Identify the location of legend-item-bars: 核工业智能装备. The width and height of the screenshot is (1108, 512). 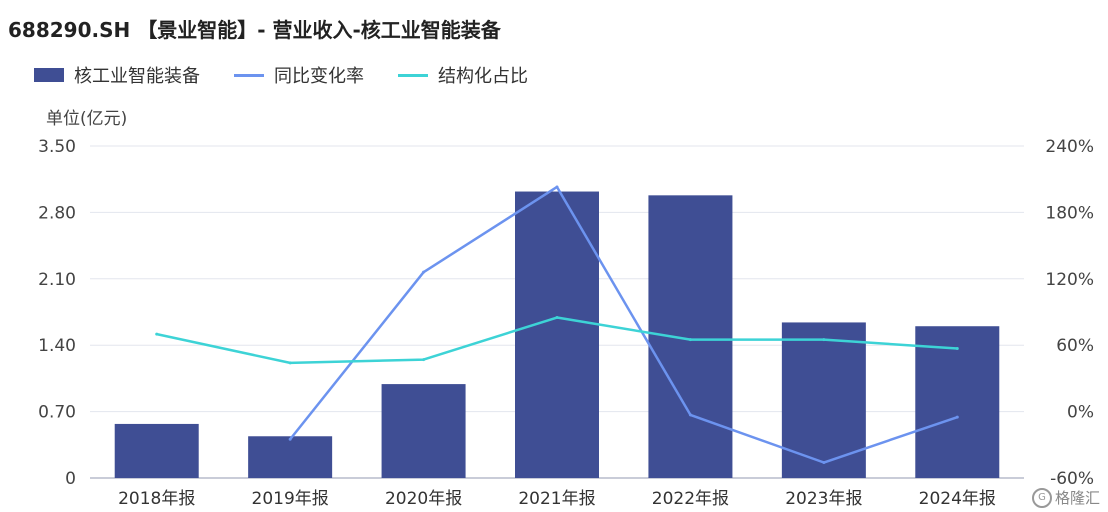
(117, 75).